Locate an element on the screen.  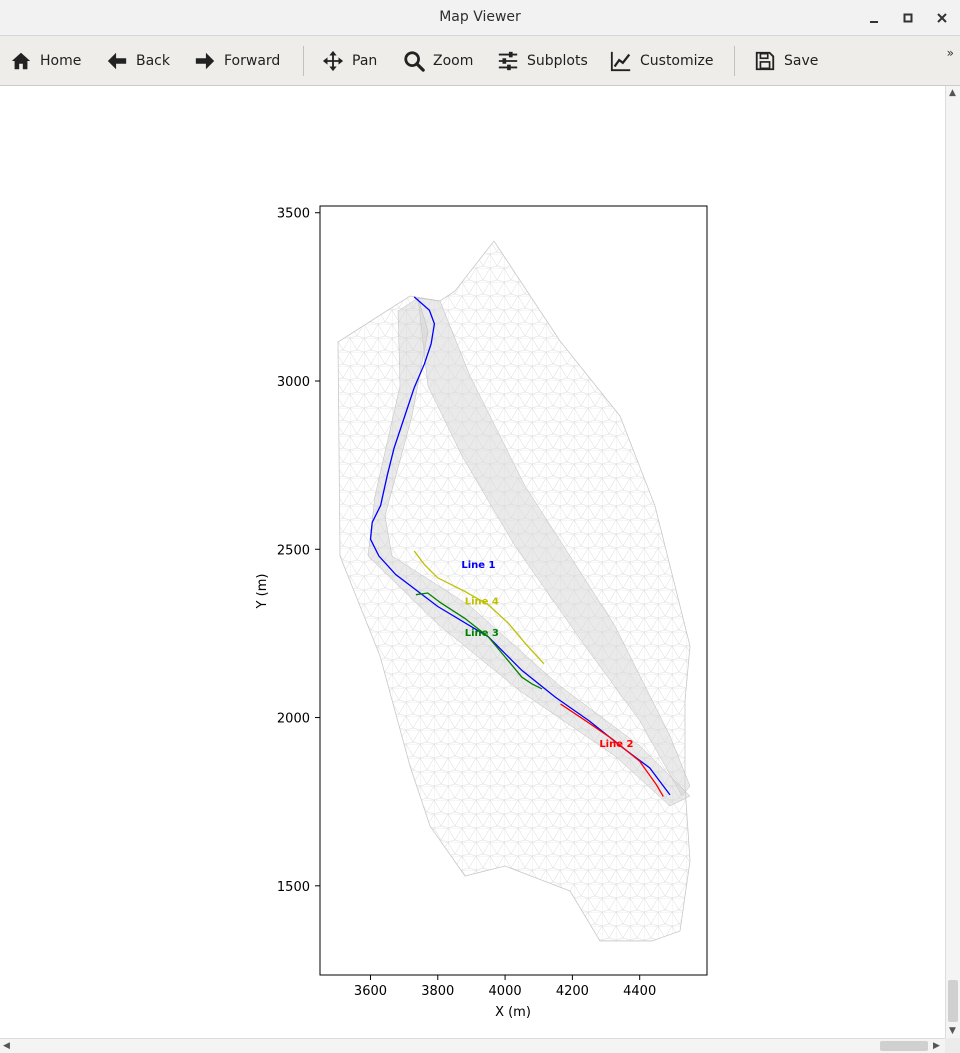
back-label: Back is located at coordinates (153, 61).